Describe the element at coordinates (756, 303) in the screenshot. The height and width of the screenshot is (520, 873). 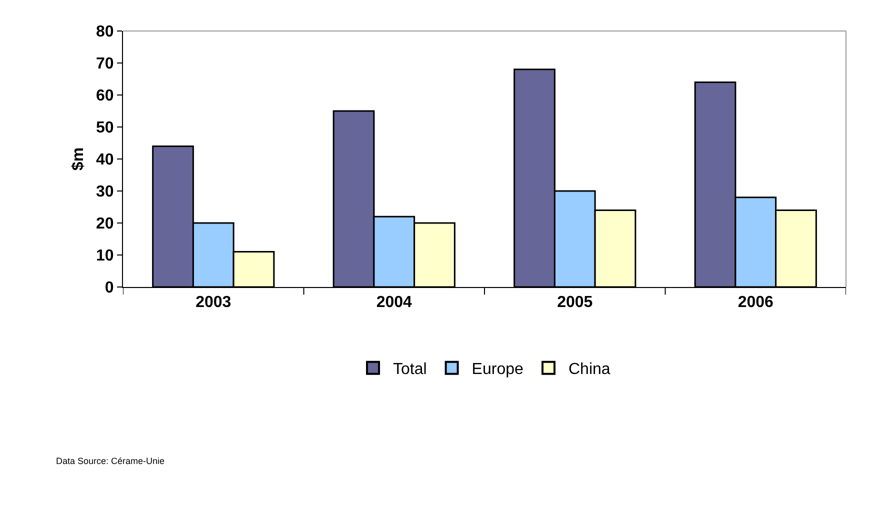
I see `x-tick-label: 2006` at that location.